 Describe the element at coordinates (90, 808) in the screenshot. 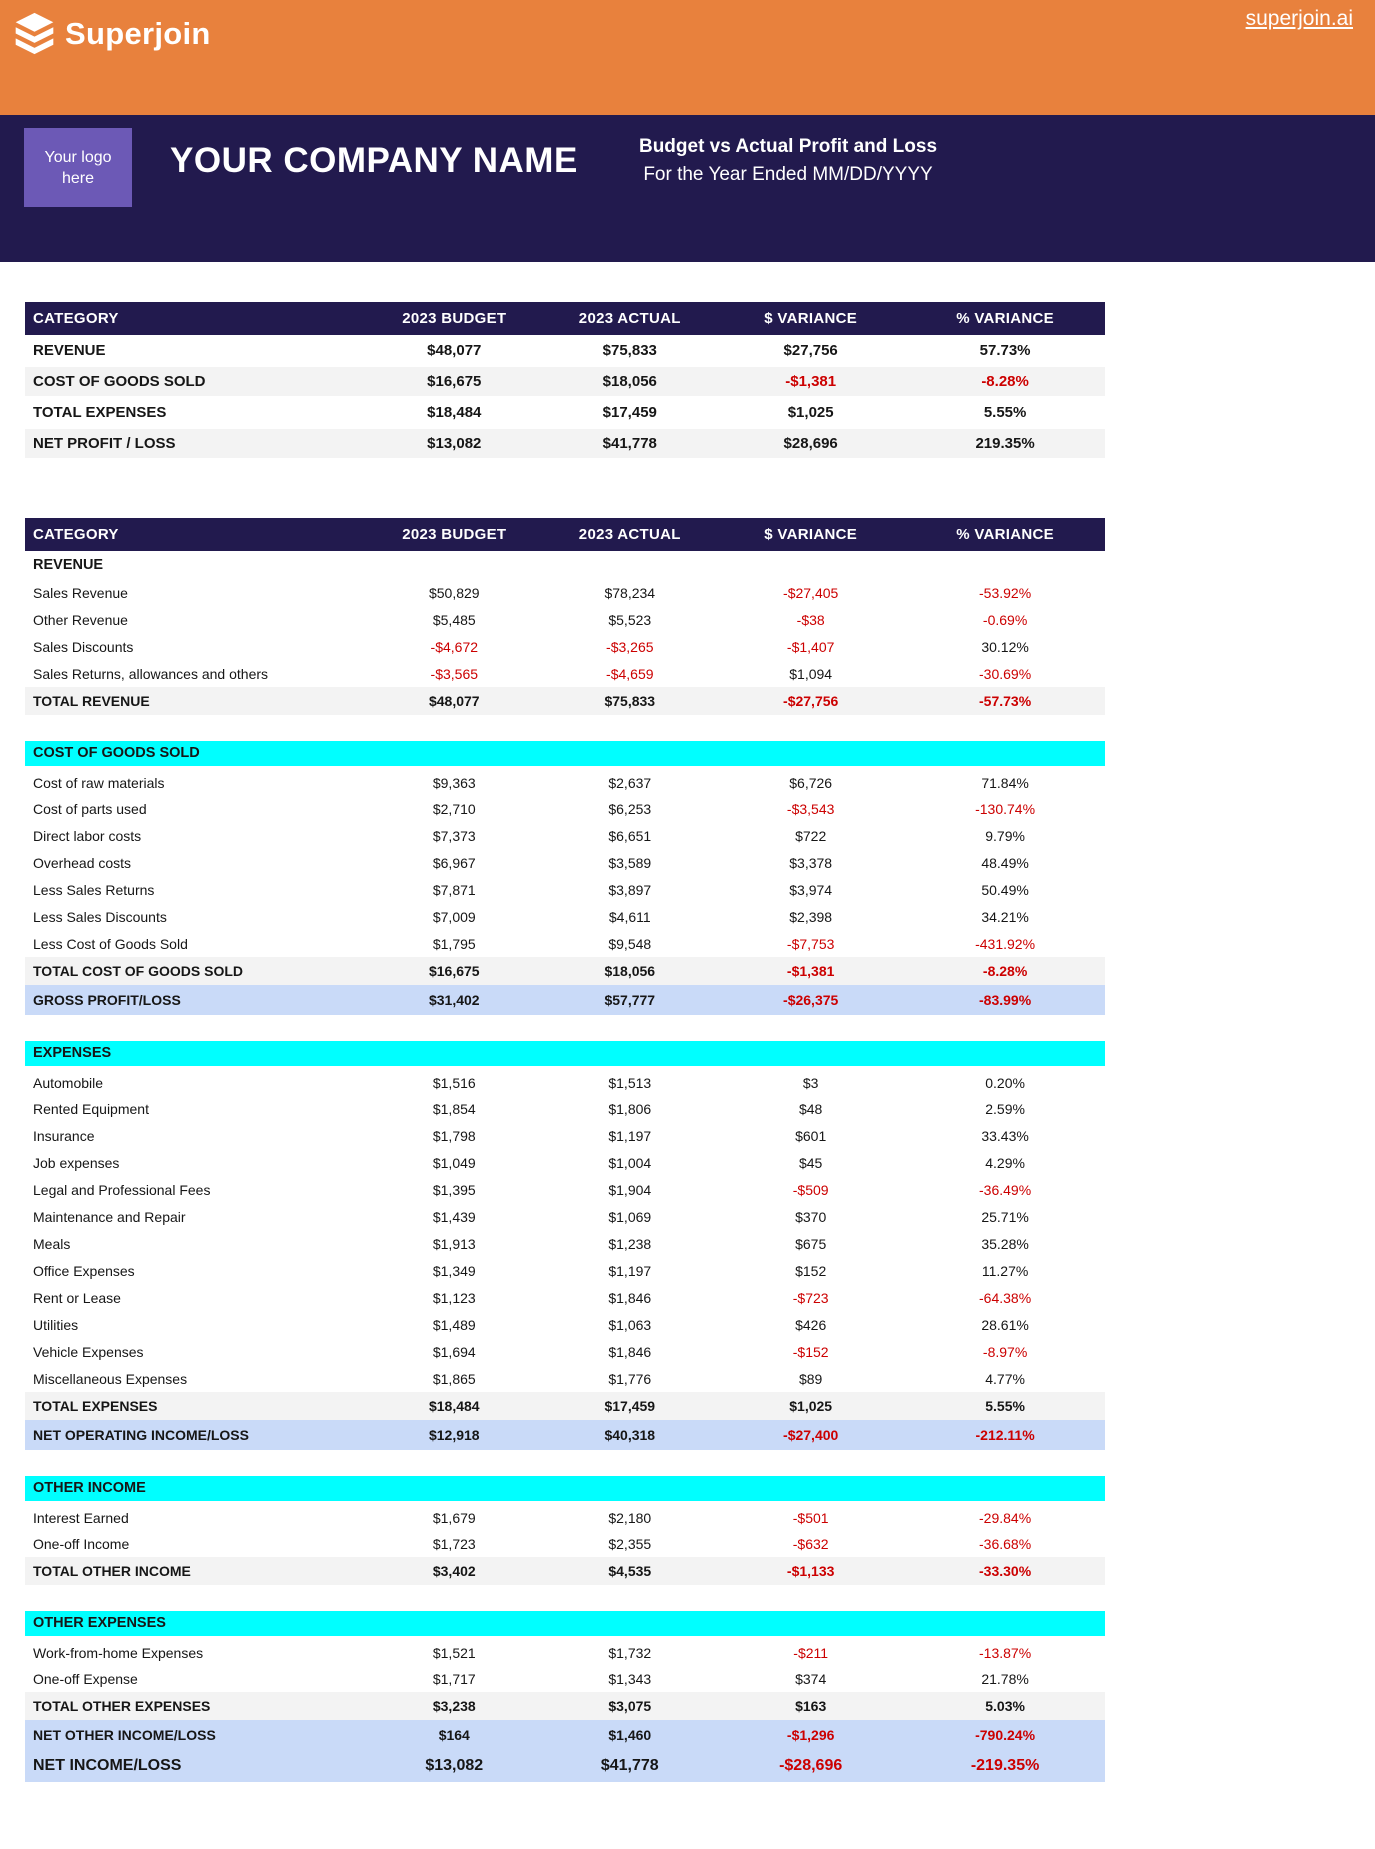

I see `cell-category: Cost of parts used` at that location.